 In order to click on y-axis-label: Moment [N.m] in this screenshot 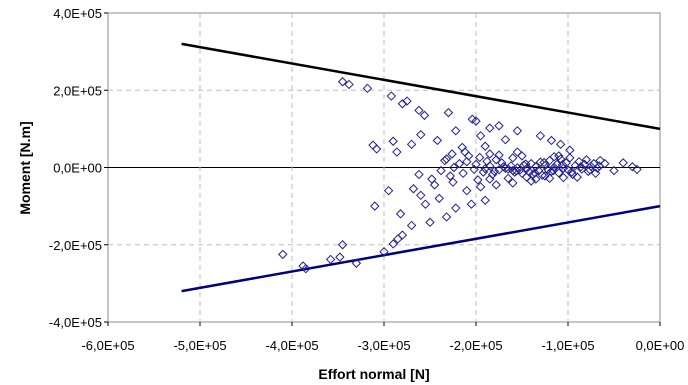, I will do `click(25, 167)`.